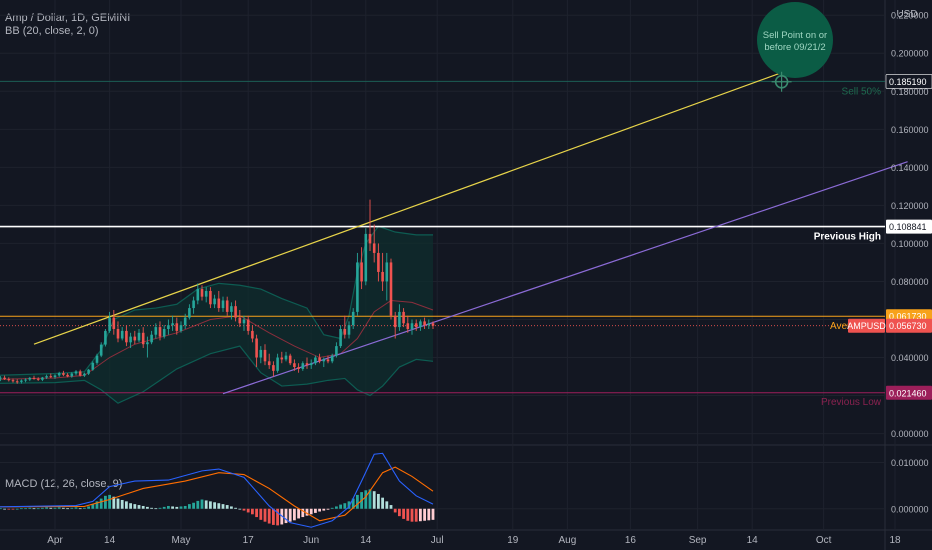 The height and width of the screenshot is (550, 932). Describe the element at coordinates (895, 540) in the screenshot. I see `time-tick-label: 18` at that location.